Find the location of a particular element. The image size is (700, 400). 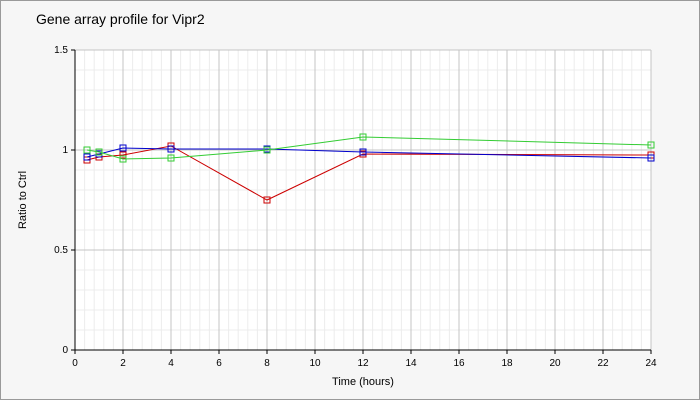

y-tick-label: 1 is located at coordinates (65, 150).